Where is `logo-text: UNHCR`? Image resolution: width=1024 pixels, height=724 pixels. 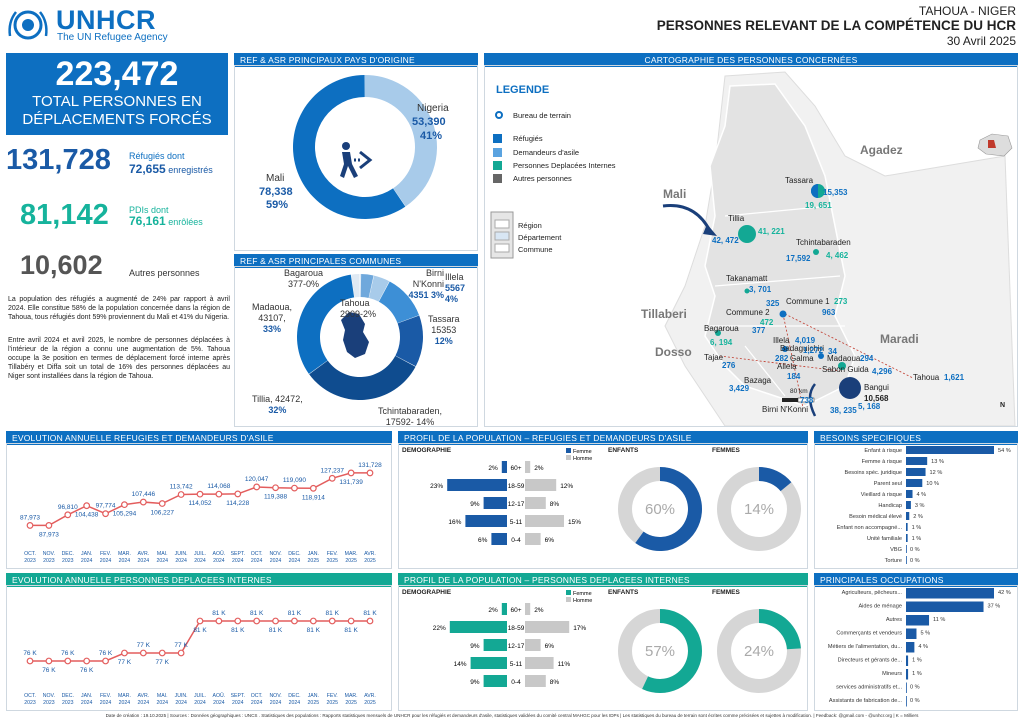
logo-text: UNHCR is located at coordinates (106, 20).